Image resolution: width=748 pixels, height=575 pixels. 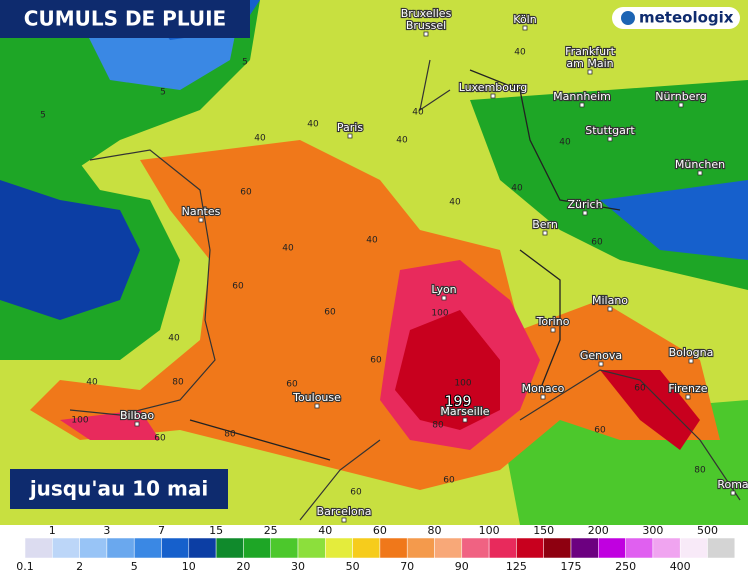 I want to click on legend-label: 50, so click(x=353, y=566).